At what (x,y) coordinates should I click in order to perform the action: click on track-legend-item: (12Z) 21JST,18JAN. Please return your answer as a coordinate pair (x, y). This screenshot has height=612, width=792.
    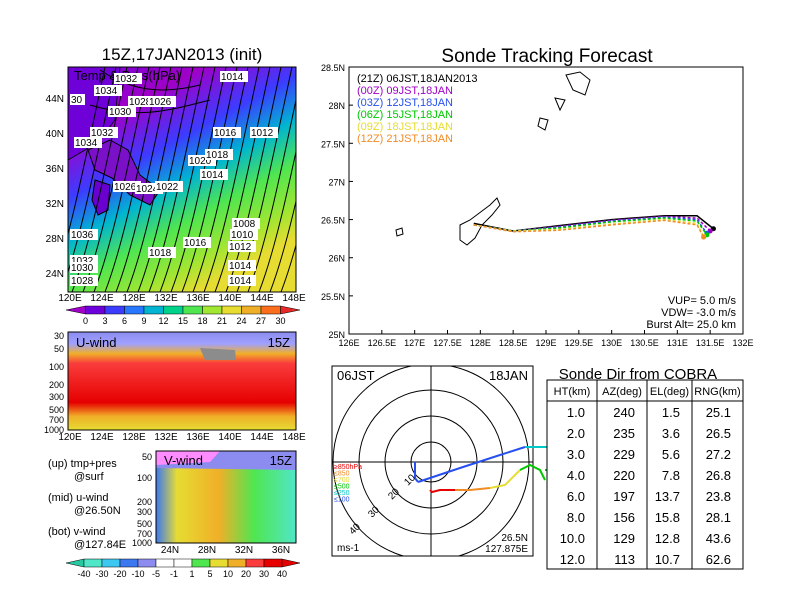
    Looking at the image, I should click on (405, 139).